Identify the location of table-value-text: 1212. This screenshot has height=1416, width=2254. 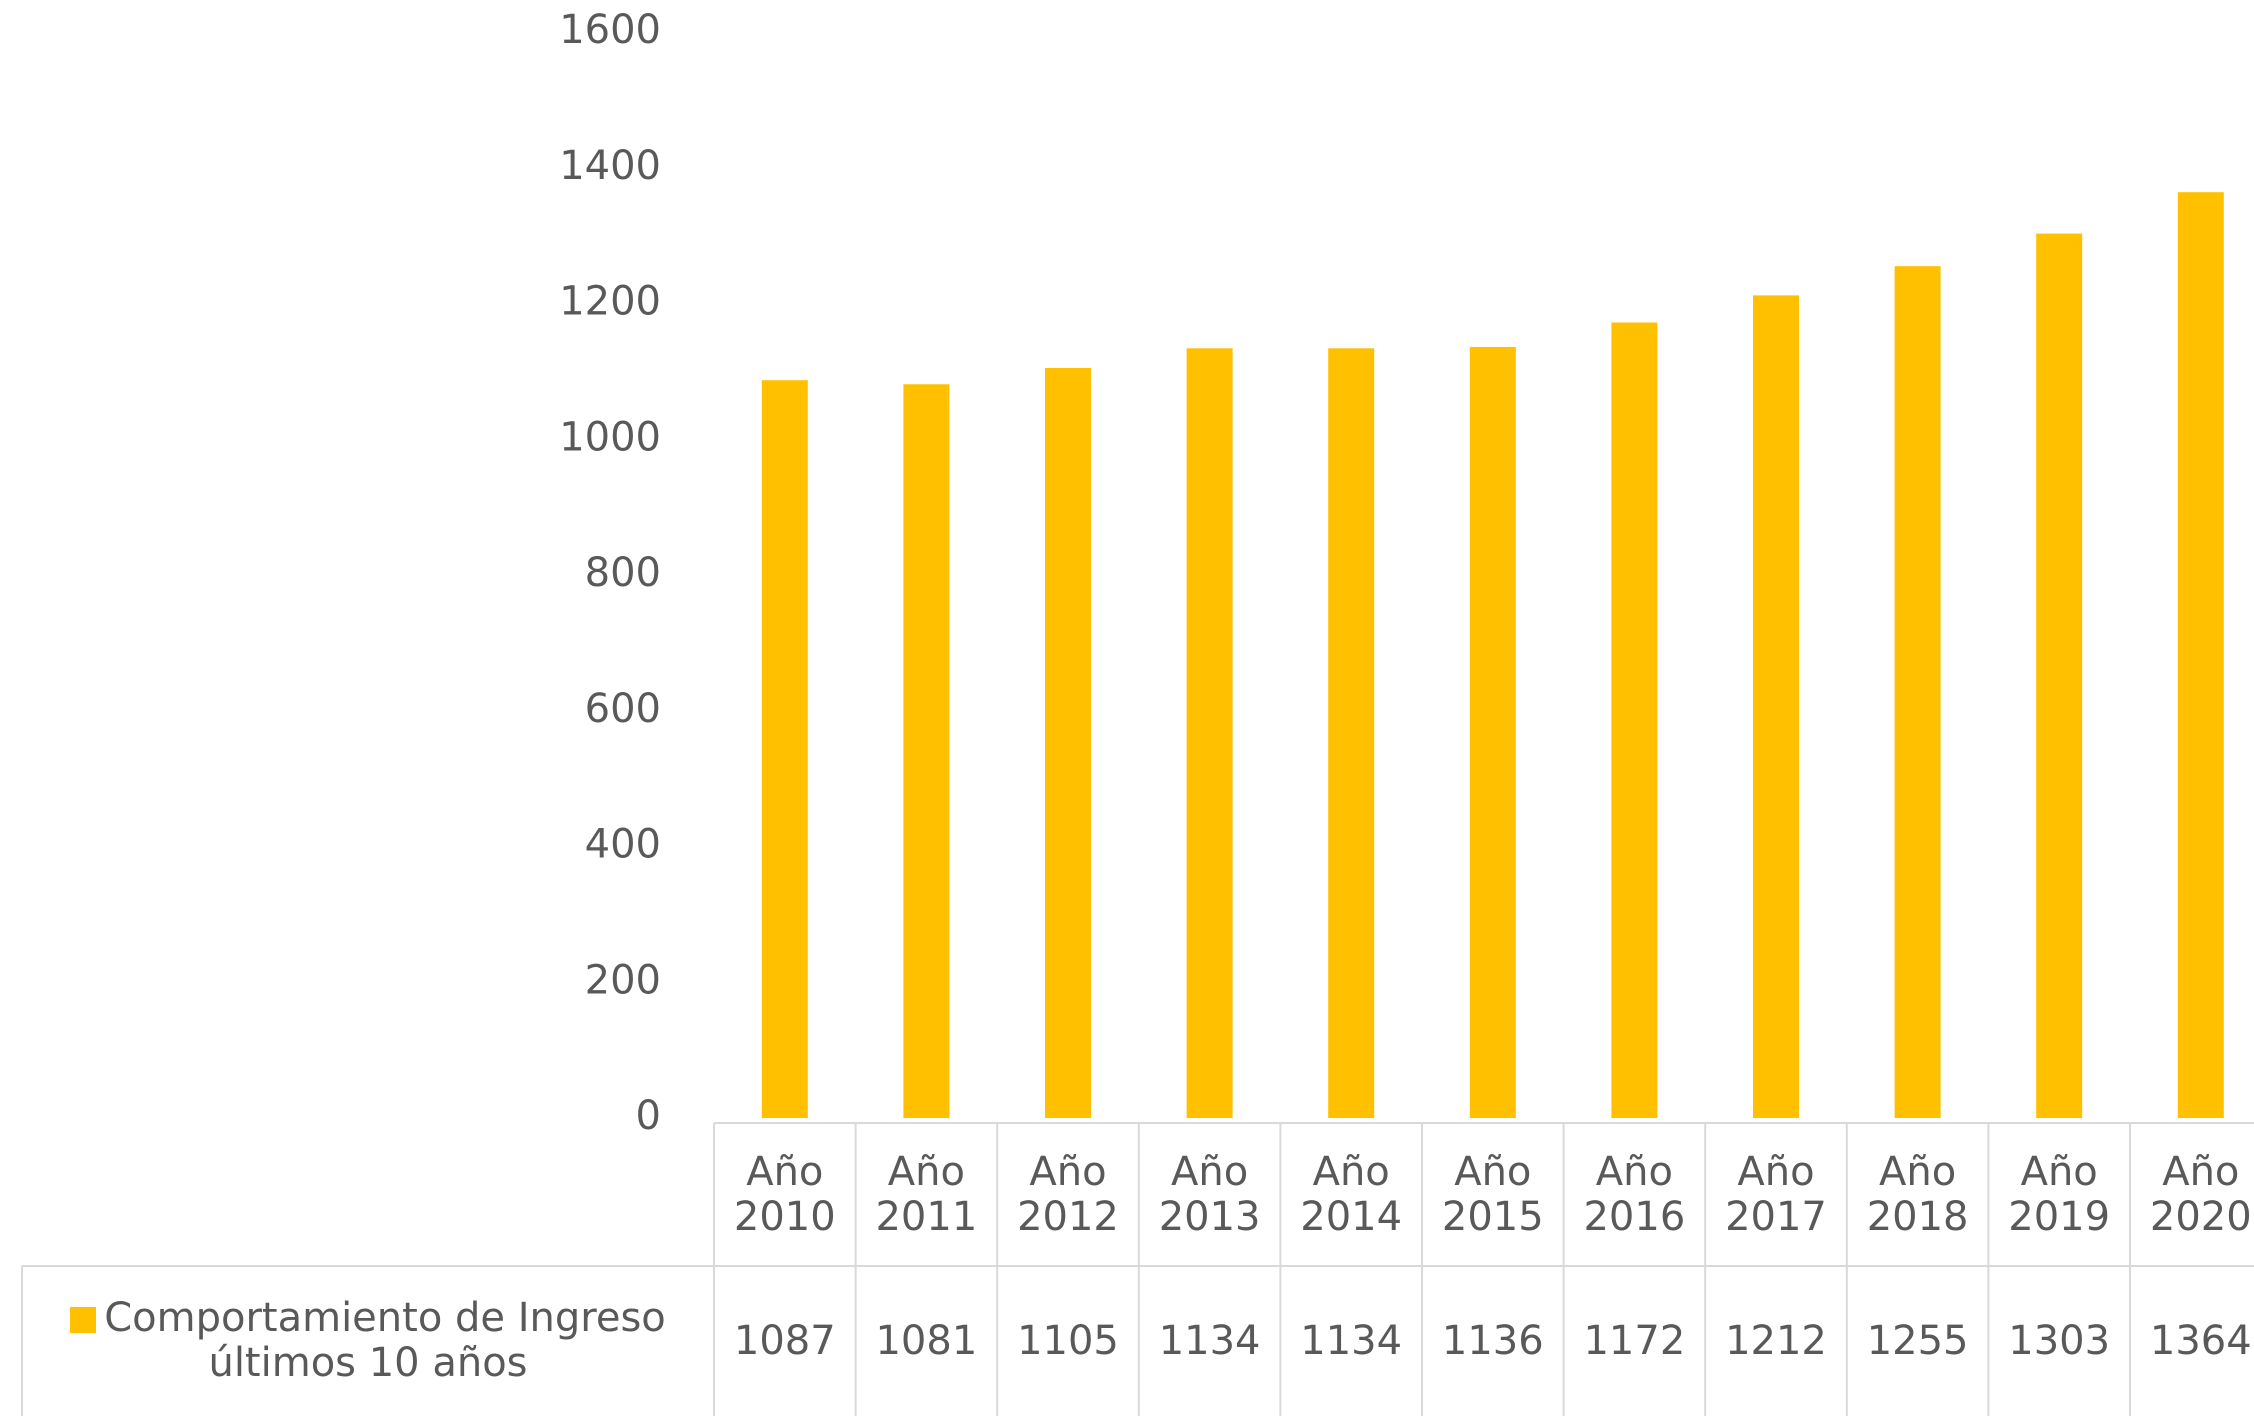
(1776, 1340).